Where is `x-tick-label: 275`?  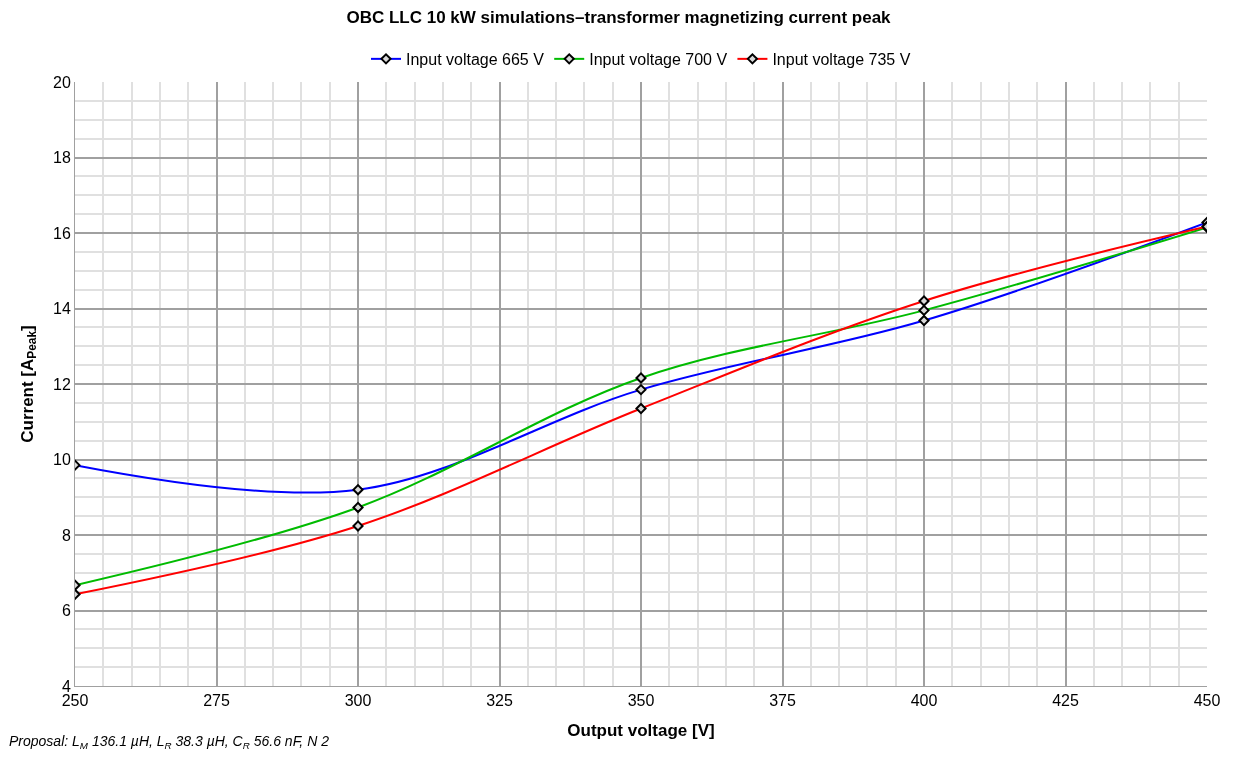 x-tick-label: 275 is located at coordinates (216, 701).